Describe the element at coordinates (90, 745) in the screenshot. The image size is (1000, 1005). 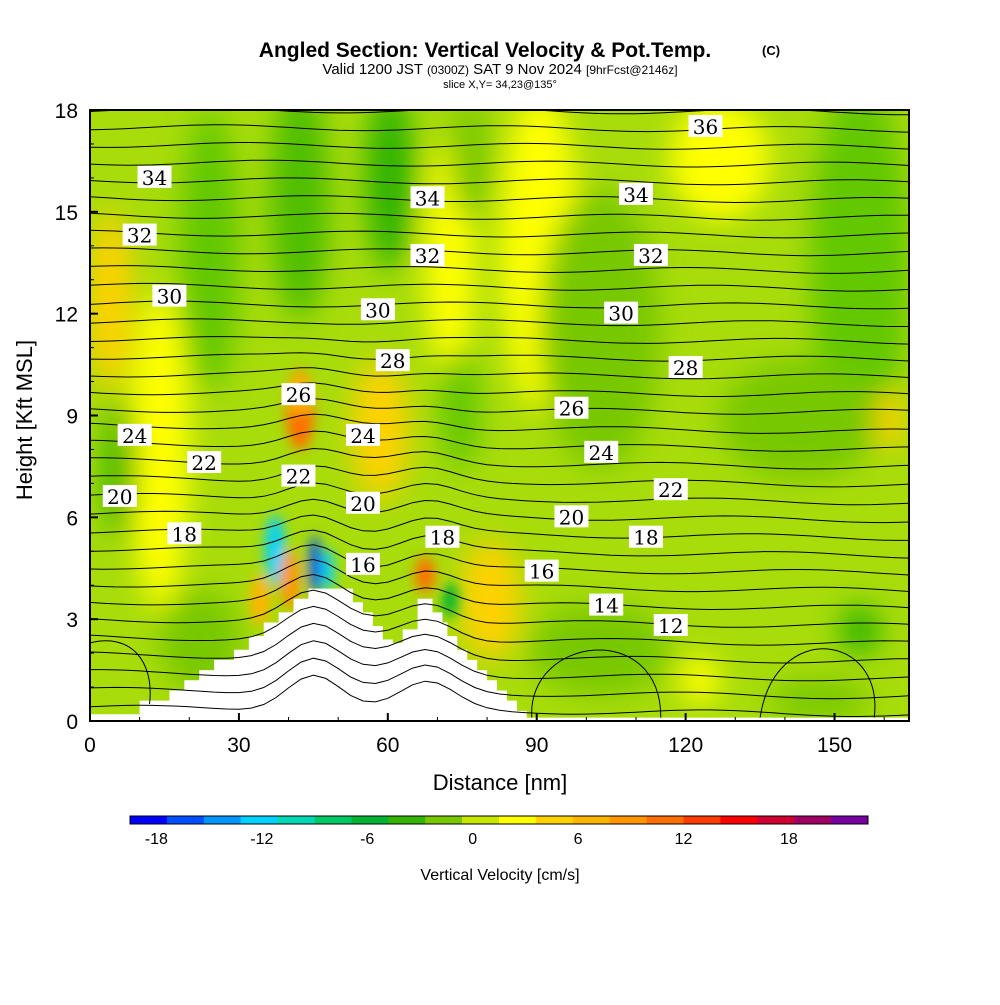
I see `x-tick-label: 0` at that location.